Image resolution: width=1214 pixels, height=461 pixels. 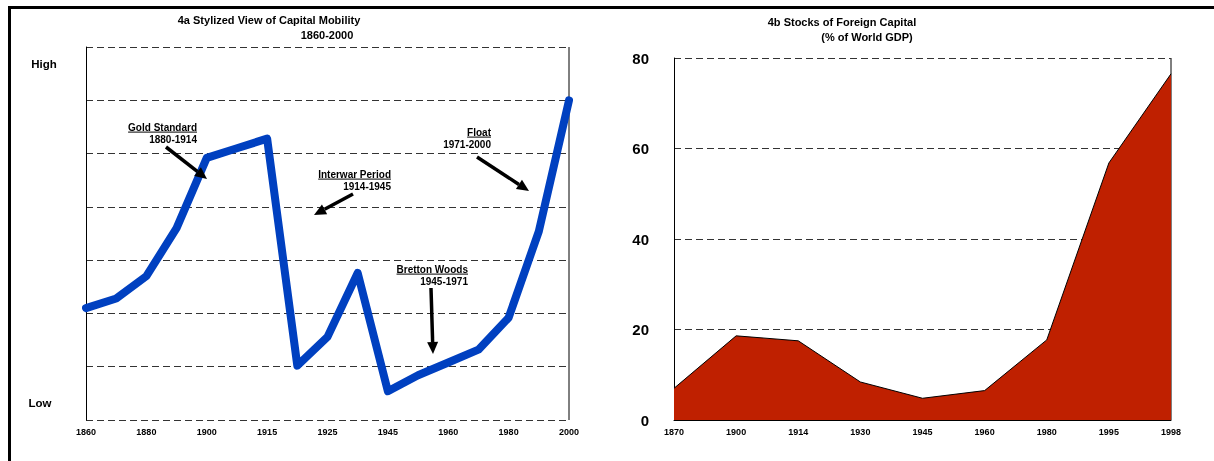 What do you see at coordinates (640, 239) in the screenshot?
I see `y-tick-label: 40` at bounding box center [640, 239].